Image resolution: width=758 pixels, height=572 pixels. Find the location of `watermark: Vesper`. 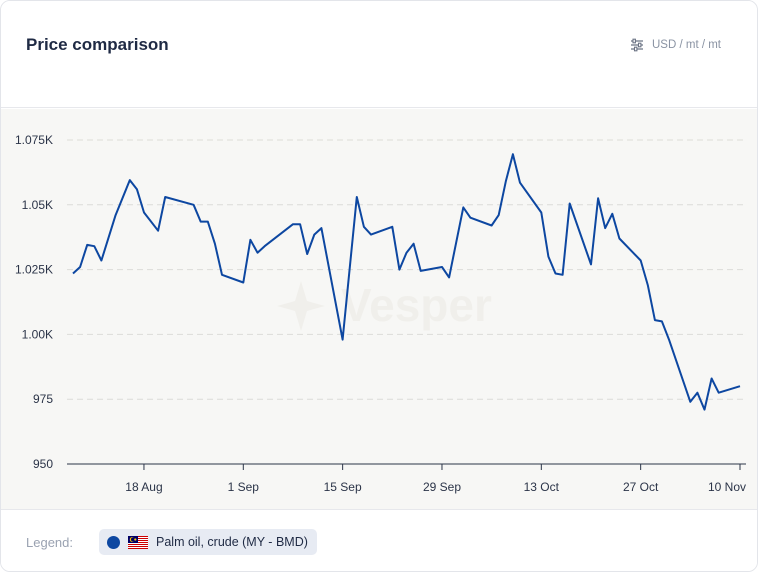

watermark: Vesper is located at coordinates (384, 305).